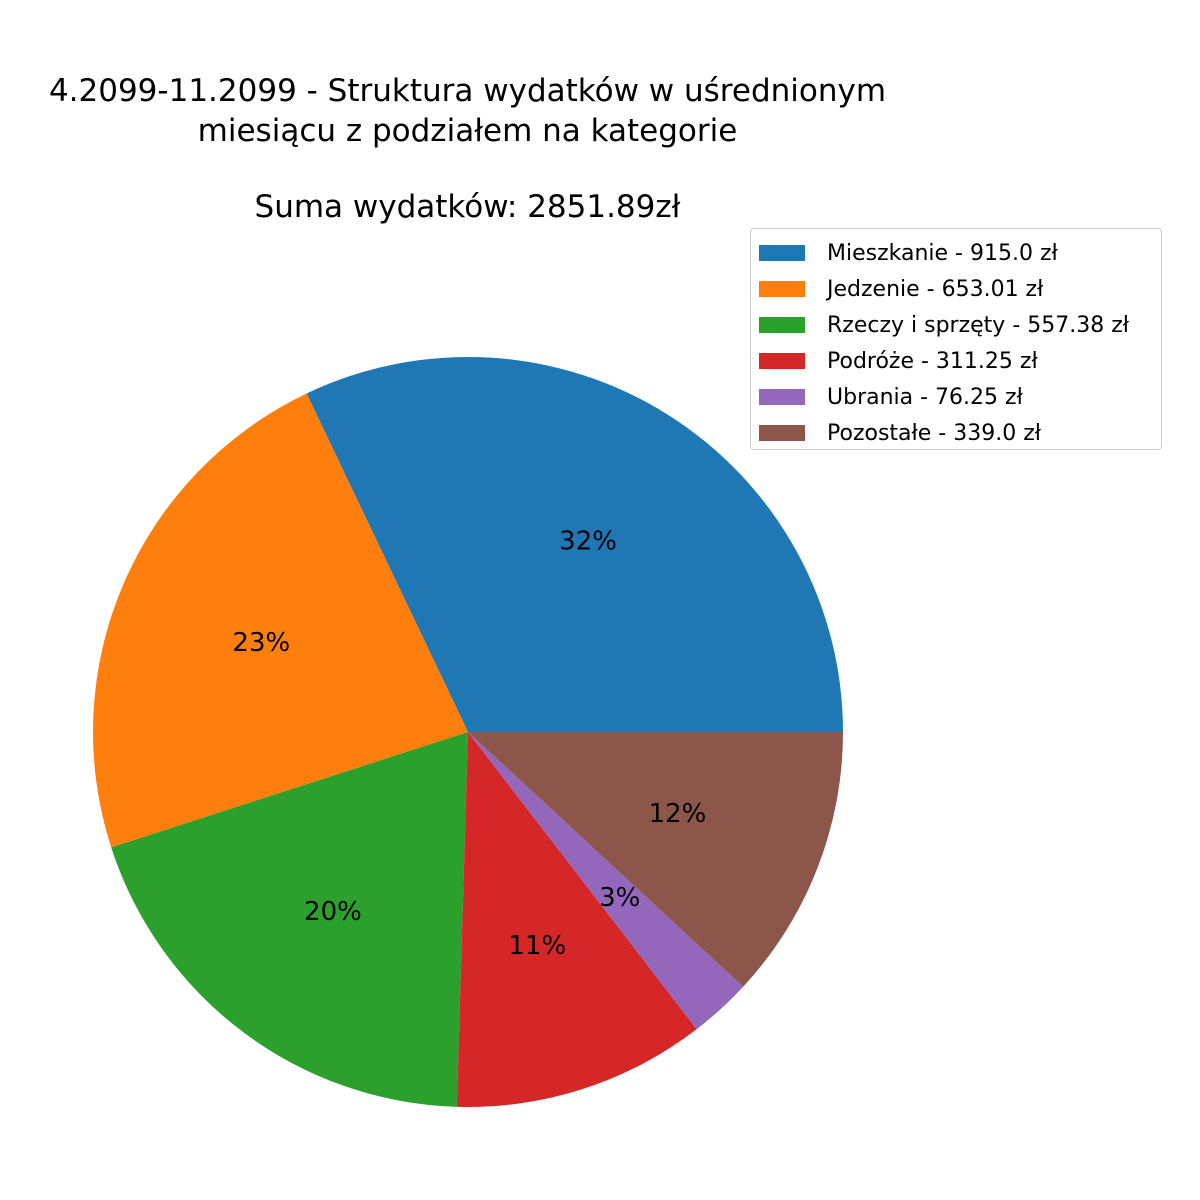 This screenshot has width=1200, height=1200. What do you see at coordinates (280, 620) in the screenshot?
I see `pie-slice-jedzenie` at bounding box center [280, 620].